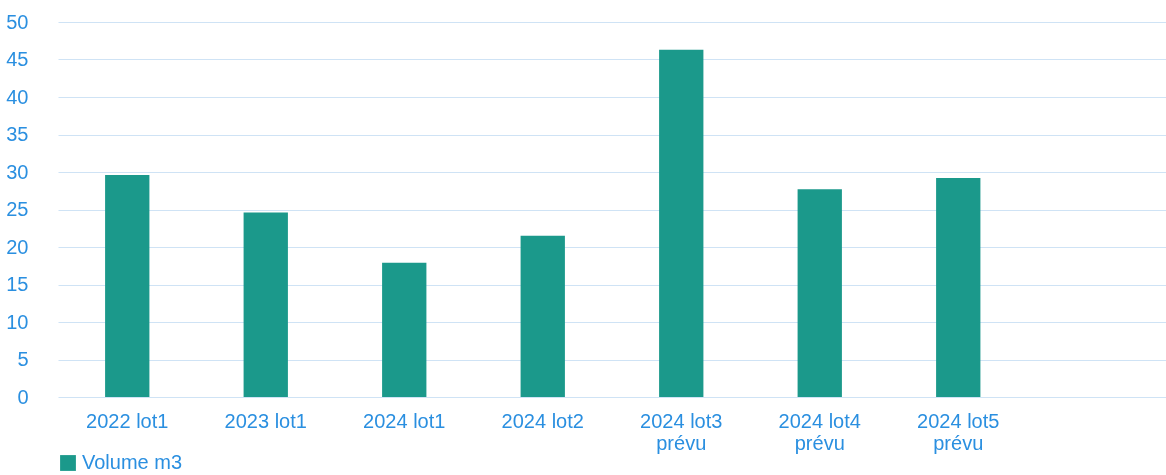  What do you see at coordinates (23, 396) in the screenshot?
I see `y-tick-label: 0` at bounding box center [23, 396].